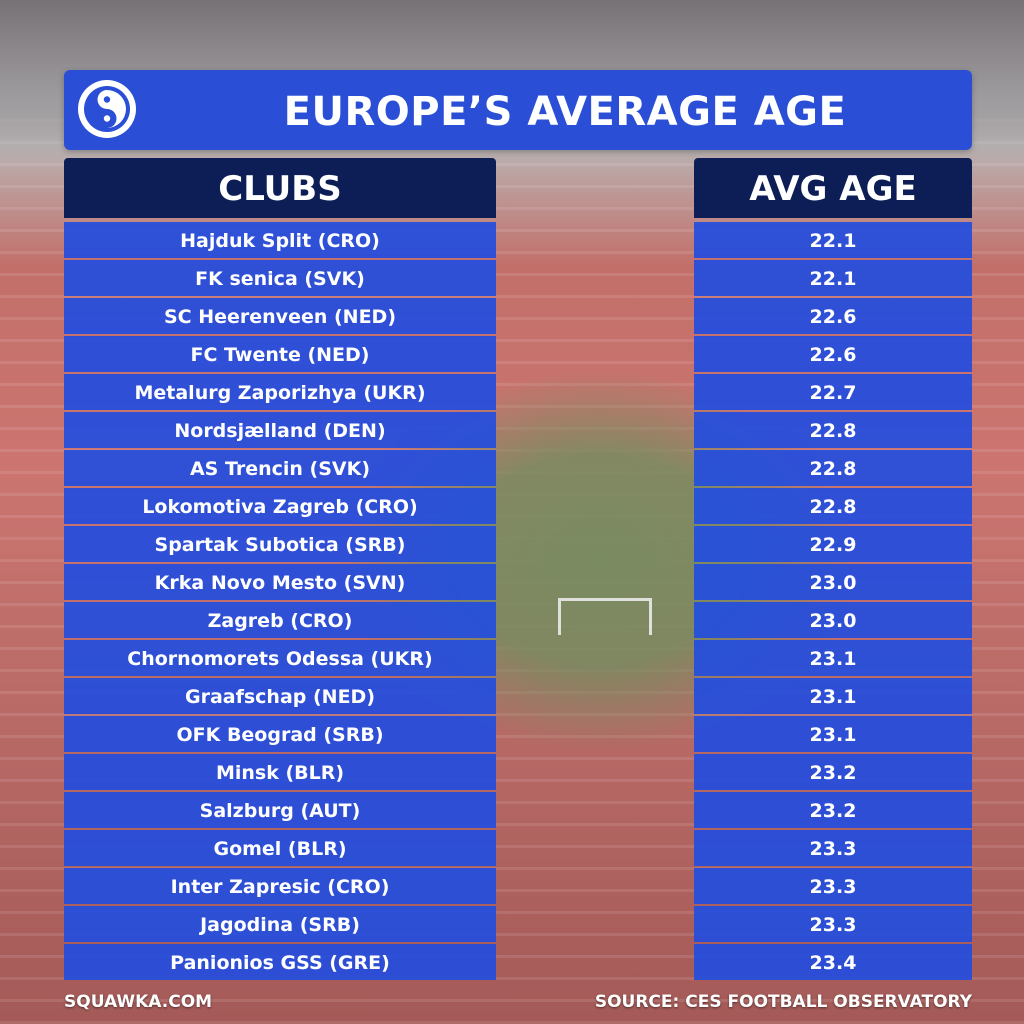 This screenshot has height=1024, width=1024. What do you see at coordinates (833, 188) in the screenshot?
I see `avg-age-column-header: AVG AGE` at bounding box center [833, 188].